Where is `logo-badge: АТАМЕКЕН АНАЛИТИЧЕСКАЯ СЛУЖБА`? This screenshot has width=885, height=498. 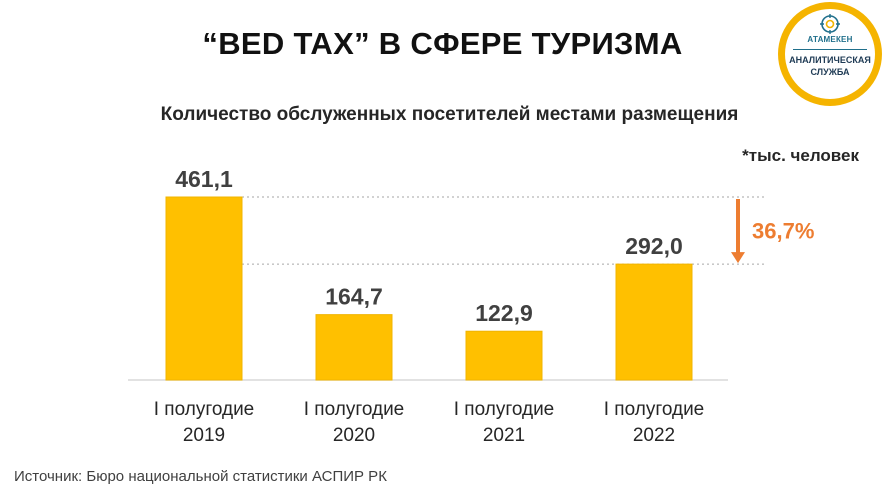 logo-badge: АТАМЕКЕН АНАЛИТИЧЕСКАЯ СЛУЖБА is located at coordinates (830, 54).